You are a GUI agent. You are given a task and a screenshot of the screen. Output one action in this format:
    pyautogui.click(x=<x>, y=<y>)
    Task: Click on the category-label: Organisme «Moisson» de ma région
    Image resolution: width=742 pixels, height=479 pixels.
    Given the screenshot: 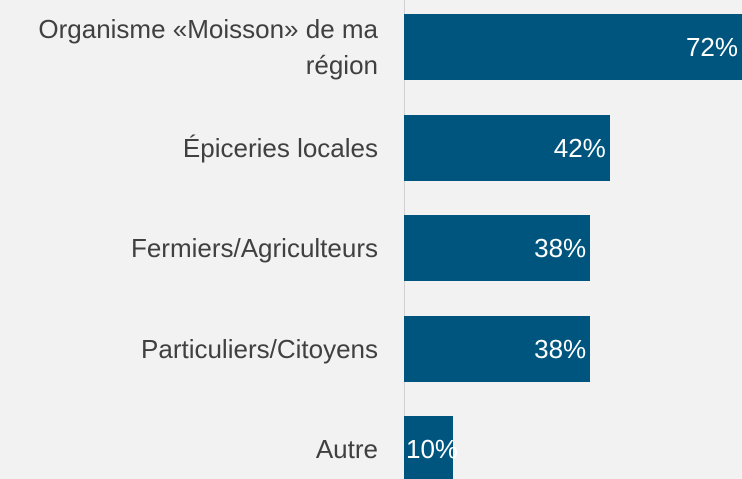 What is the action you would take?
    pyautogui.click(x=208, y=47)
    